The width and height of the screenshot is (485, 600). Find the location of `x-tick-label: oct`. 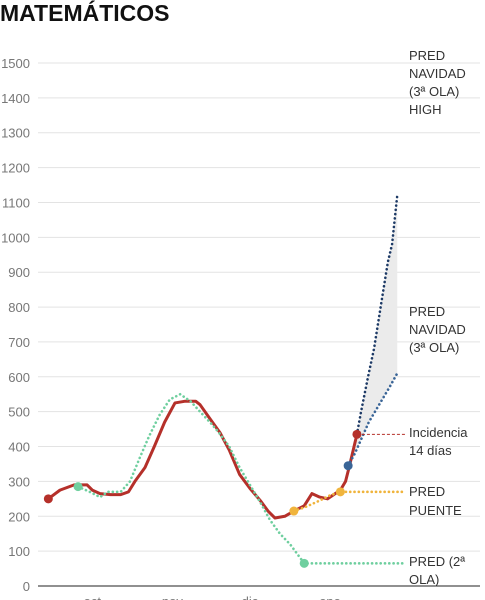

x-tick-label: oct is located at coordinates (93, 597).